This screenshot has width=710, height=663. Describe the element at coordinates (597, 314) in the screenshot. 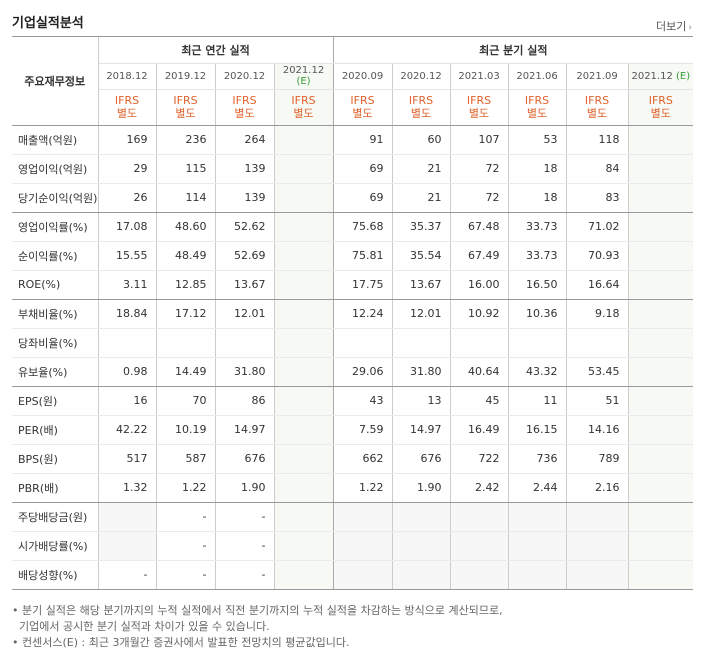

I see `table-cell: 9.18` at that location.